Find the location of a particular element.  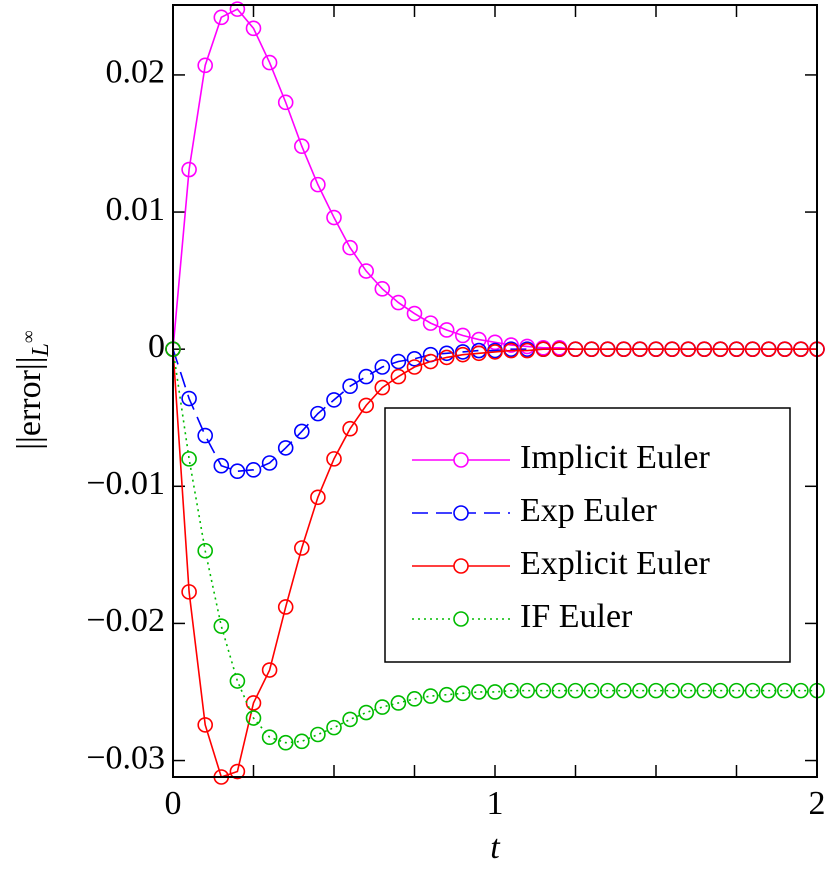

y-tick-label: 0 is located at coordinates (156, 346).